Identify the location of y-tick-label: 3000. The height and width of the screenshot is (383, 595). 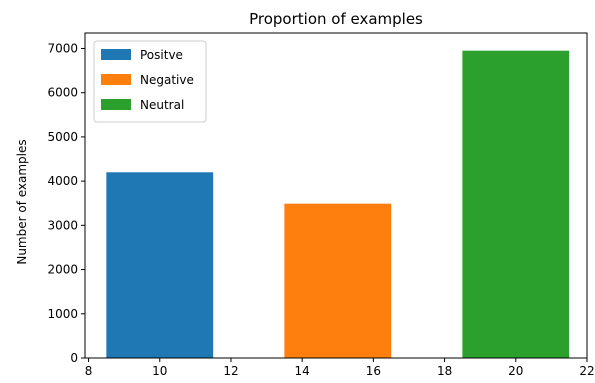
(62, 225).